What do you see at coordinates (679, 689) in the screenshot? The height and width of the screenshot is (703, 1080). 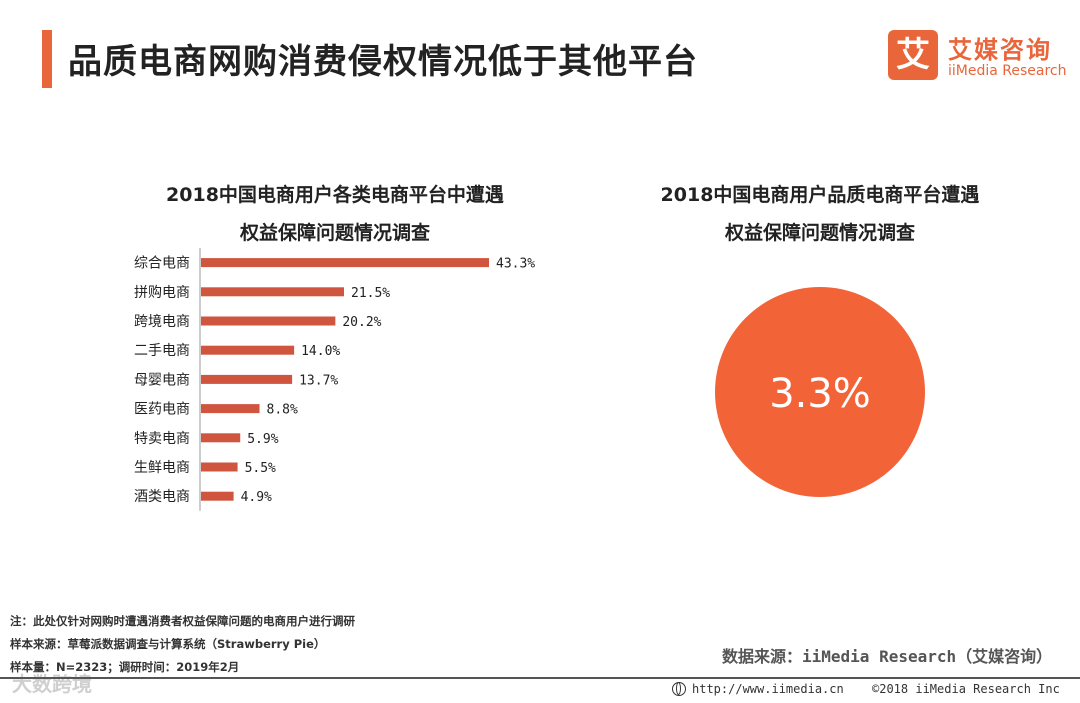 I see `globe-icon` at bounding box center [679, 689].